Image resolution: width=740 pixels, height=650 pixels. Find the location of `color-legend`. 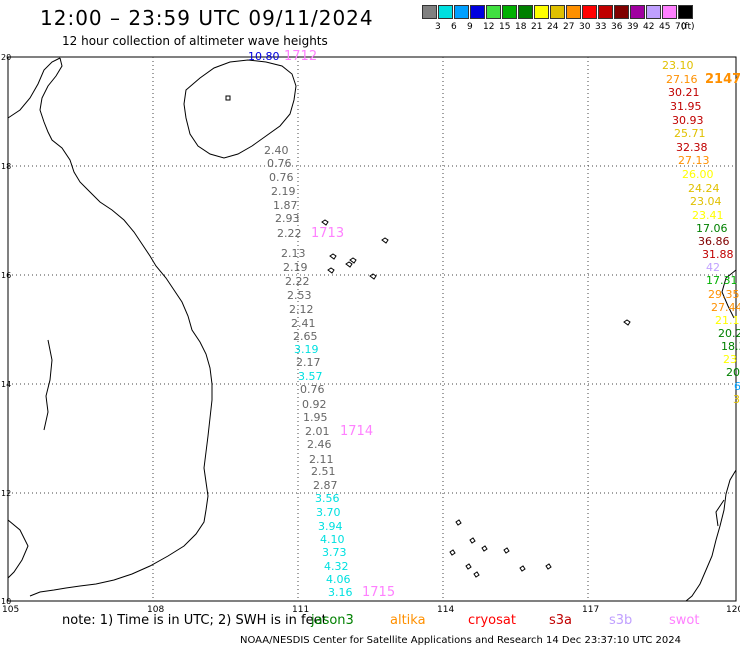

color-legend is located at coordinates (558, 12).